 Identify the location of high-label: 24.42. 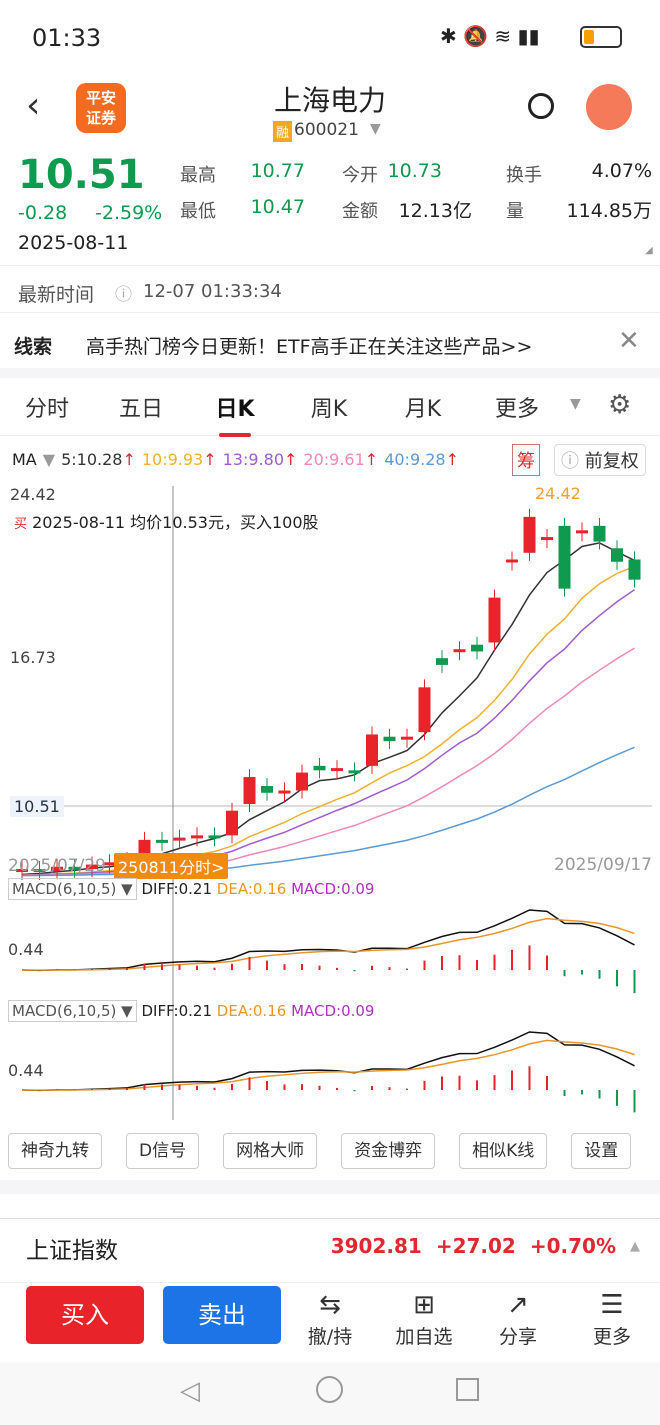
(558, 493).